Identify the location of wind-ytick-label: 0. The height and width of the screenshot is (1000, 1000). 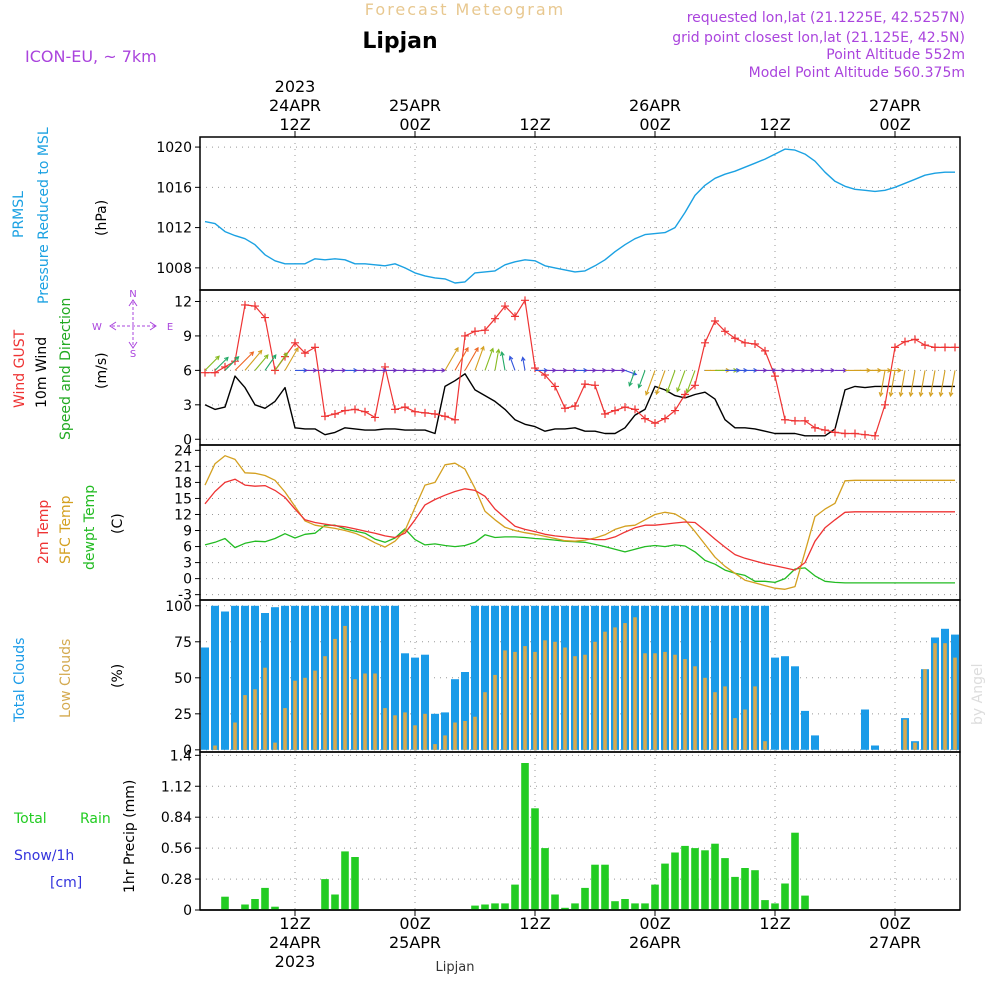
(187, 440).